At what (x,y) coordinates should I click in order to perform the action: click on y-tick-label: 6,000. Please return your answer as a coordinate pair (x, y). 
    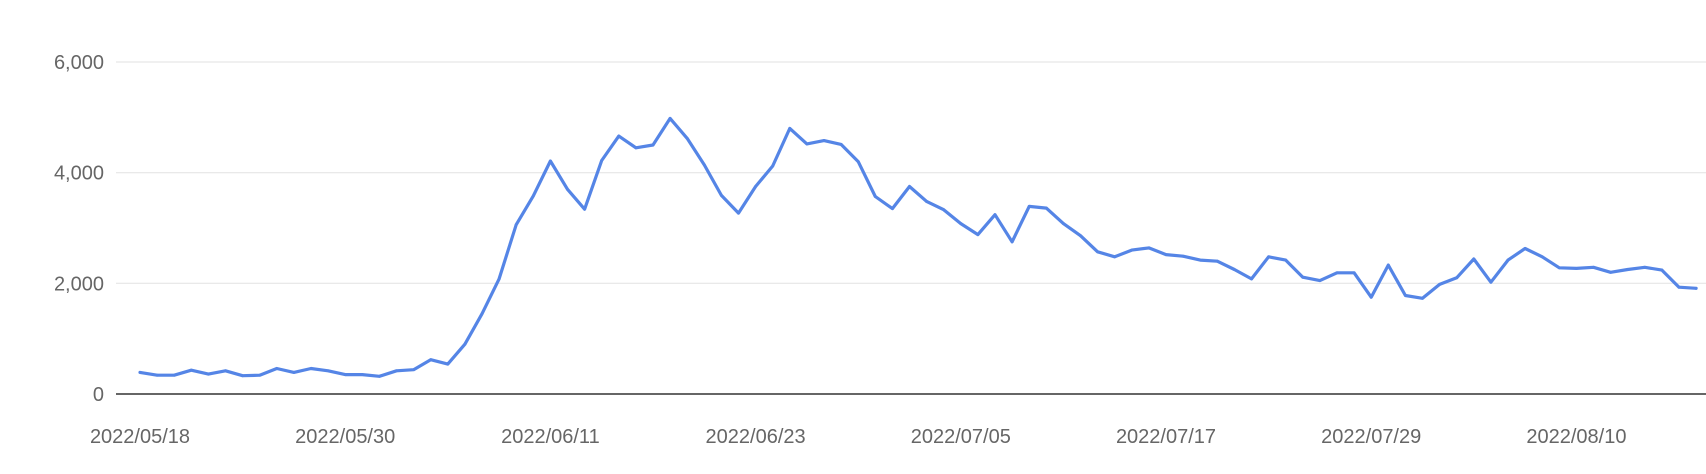
    Looking at the image, I should click on (79, 63).